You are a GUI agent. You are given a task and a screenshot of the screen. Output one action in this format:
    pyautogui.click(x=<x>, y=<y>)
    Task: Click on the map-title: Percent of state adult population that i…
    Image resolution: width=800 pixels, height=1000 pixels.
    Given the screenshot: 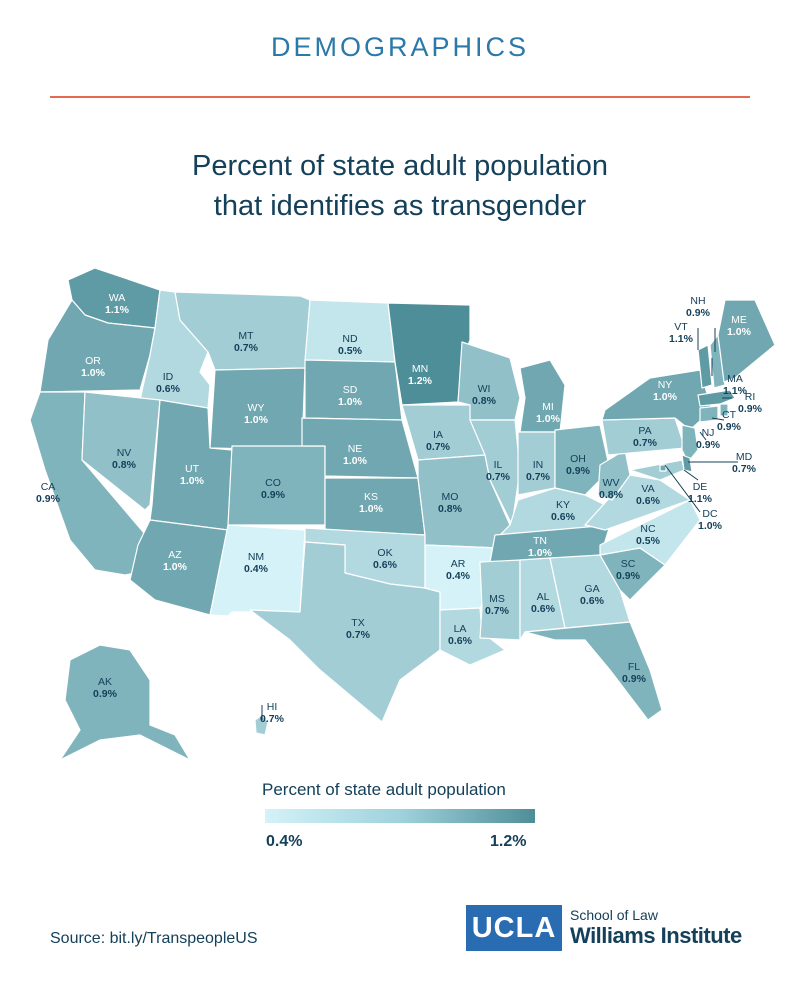 What is the action you would take?
    pyautogui.click(x=400, y=186)
    